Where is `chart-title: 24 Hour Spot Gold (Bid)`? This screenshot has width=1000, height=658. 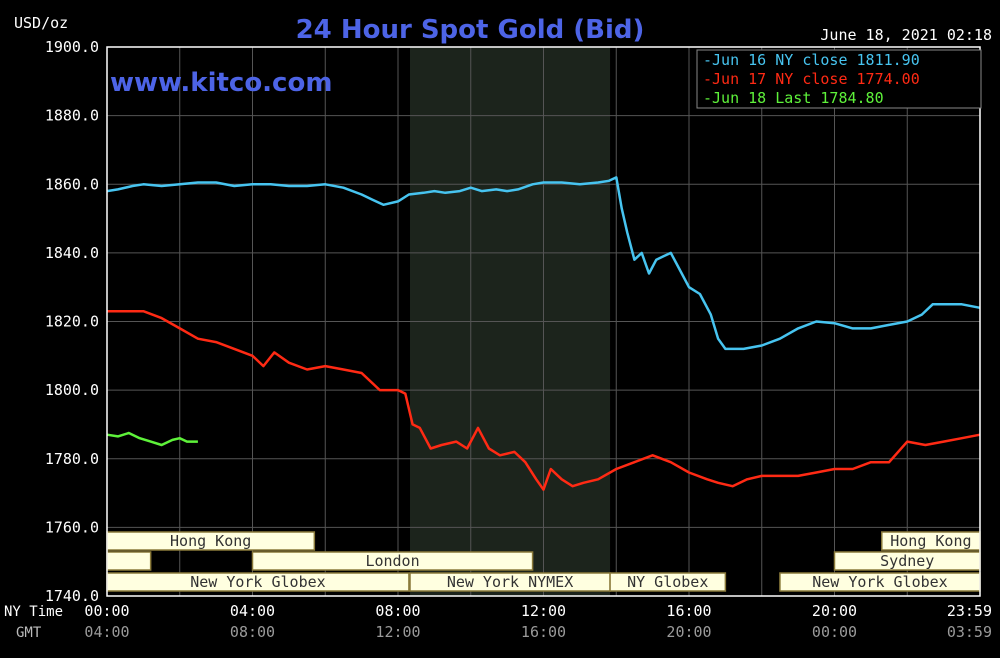
chart-title: 24 Hour Spot Gold (Bid) is located at coordinates (470, 30).